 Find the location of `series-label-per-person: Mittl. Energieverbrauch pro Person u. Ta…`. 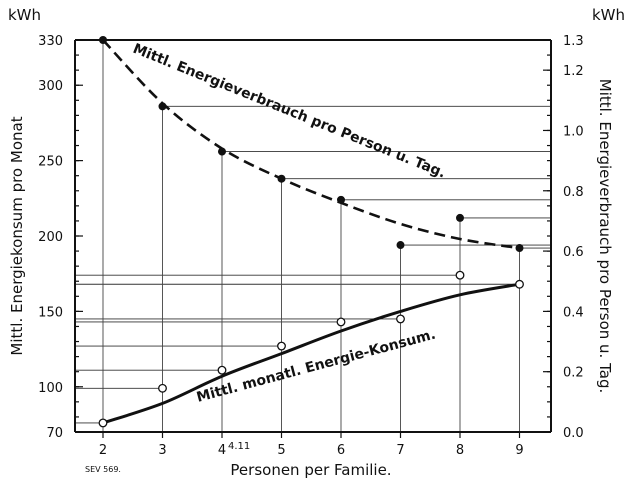

series-label-per-person: Mittl. Energieverbrauch pro Person u. Ta… is located at coordinates (289, 111).